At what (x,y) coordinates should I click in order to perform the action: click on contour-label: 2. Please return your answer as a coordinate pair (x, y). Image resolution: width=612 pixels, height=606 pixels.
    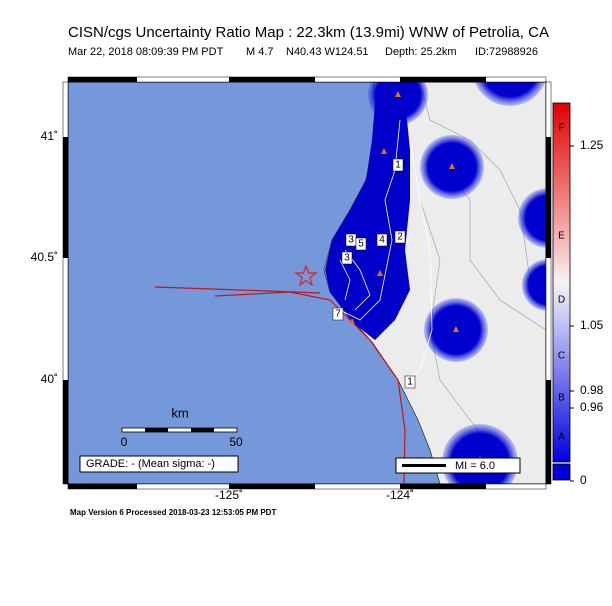
    Looking at the image, I should click on (400, 237).